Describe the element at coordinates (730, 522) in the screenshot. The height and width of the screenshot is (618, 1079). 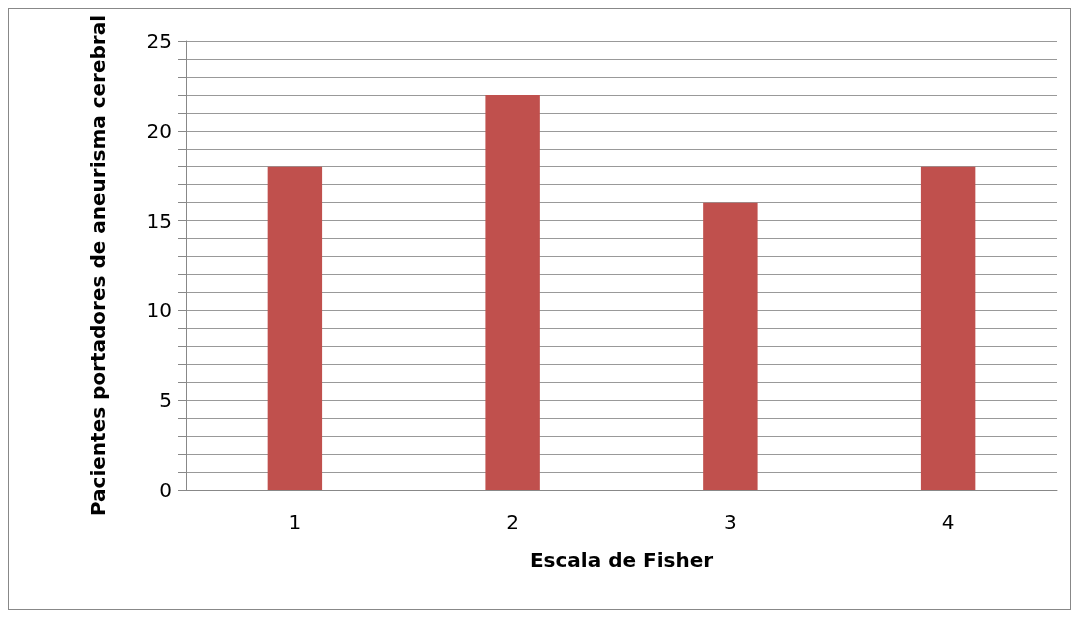
I see `x-tick-label: 3` at that location.